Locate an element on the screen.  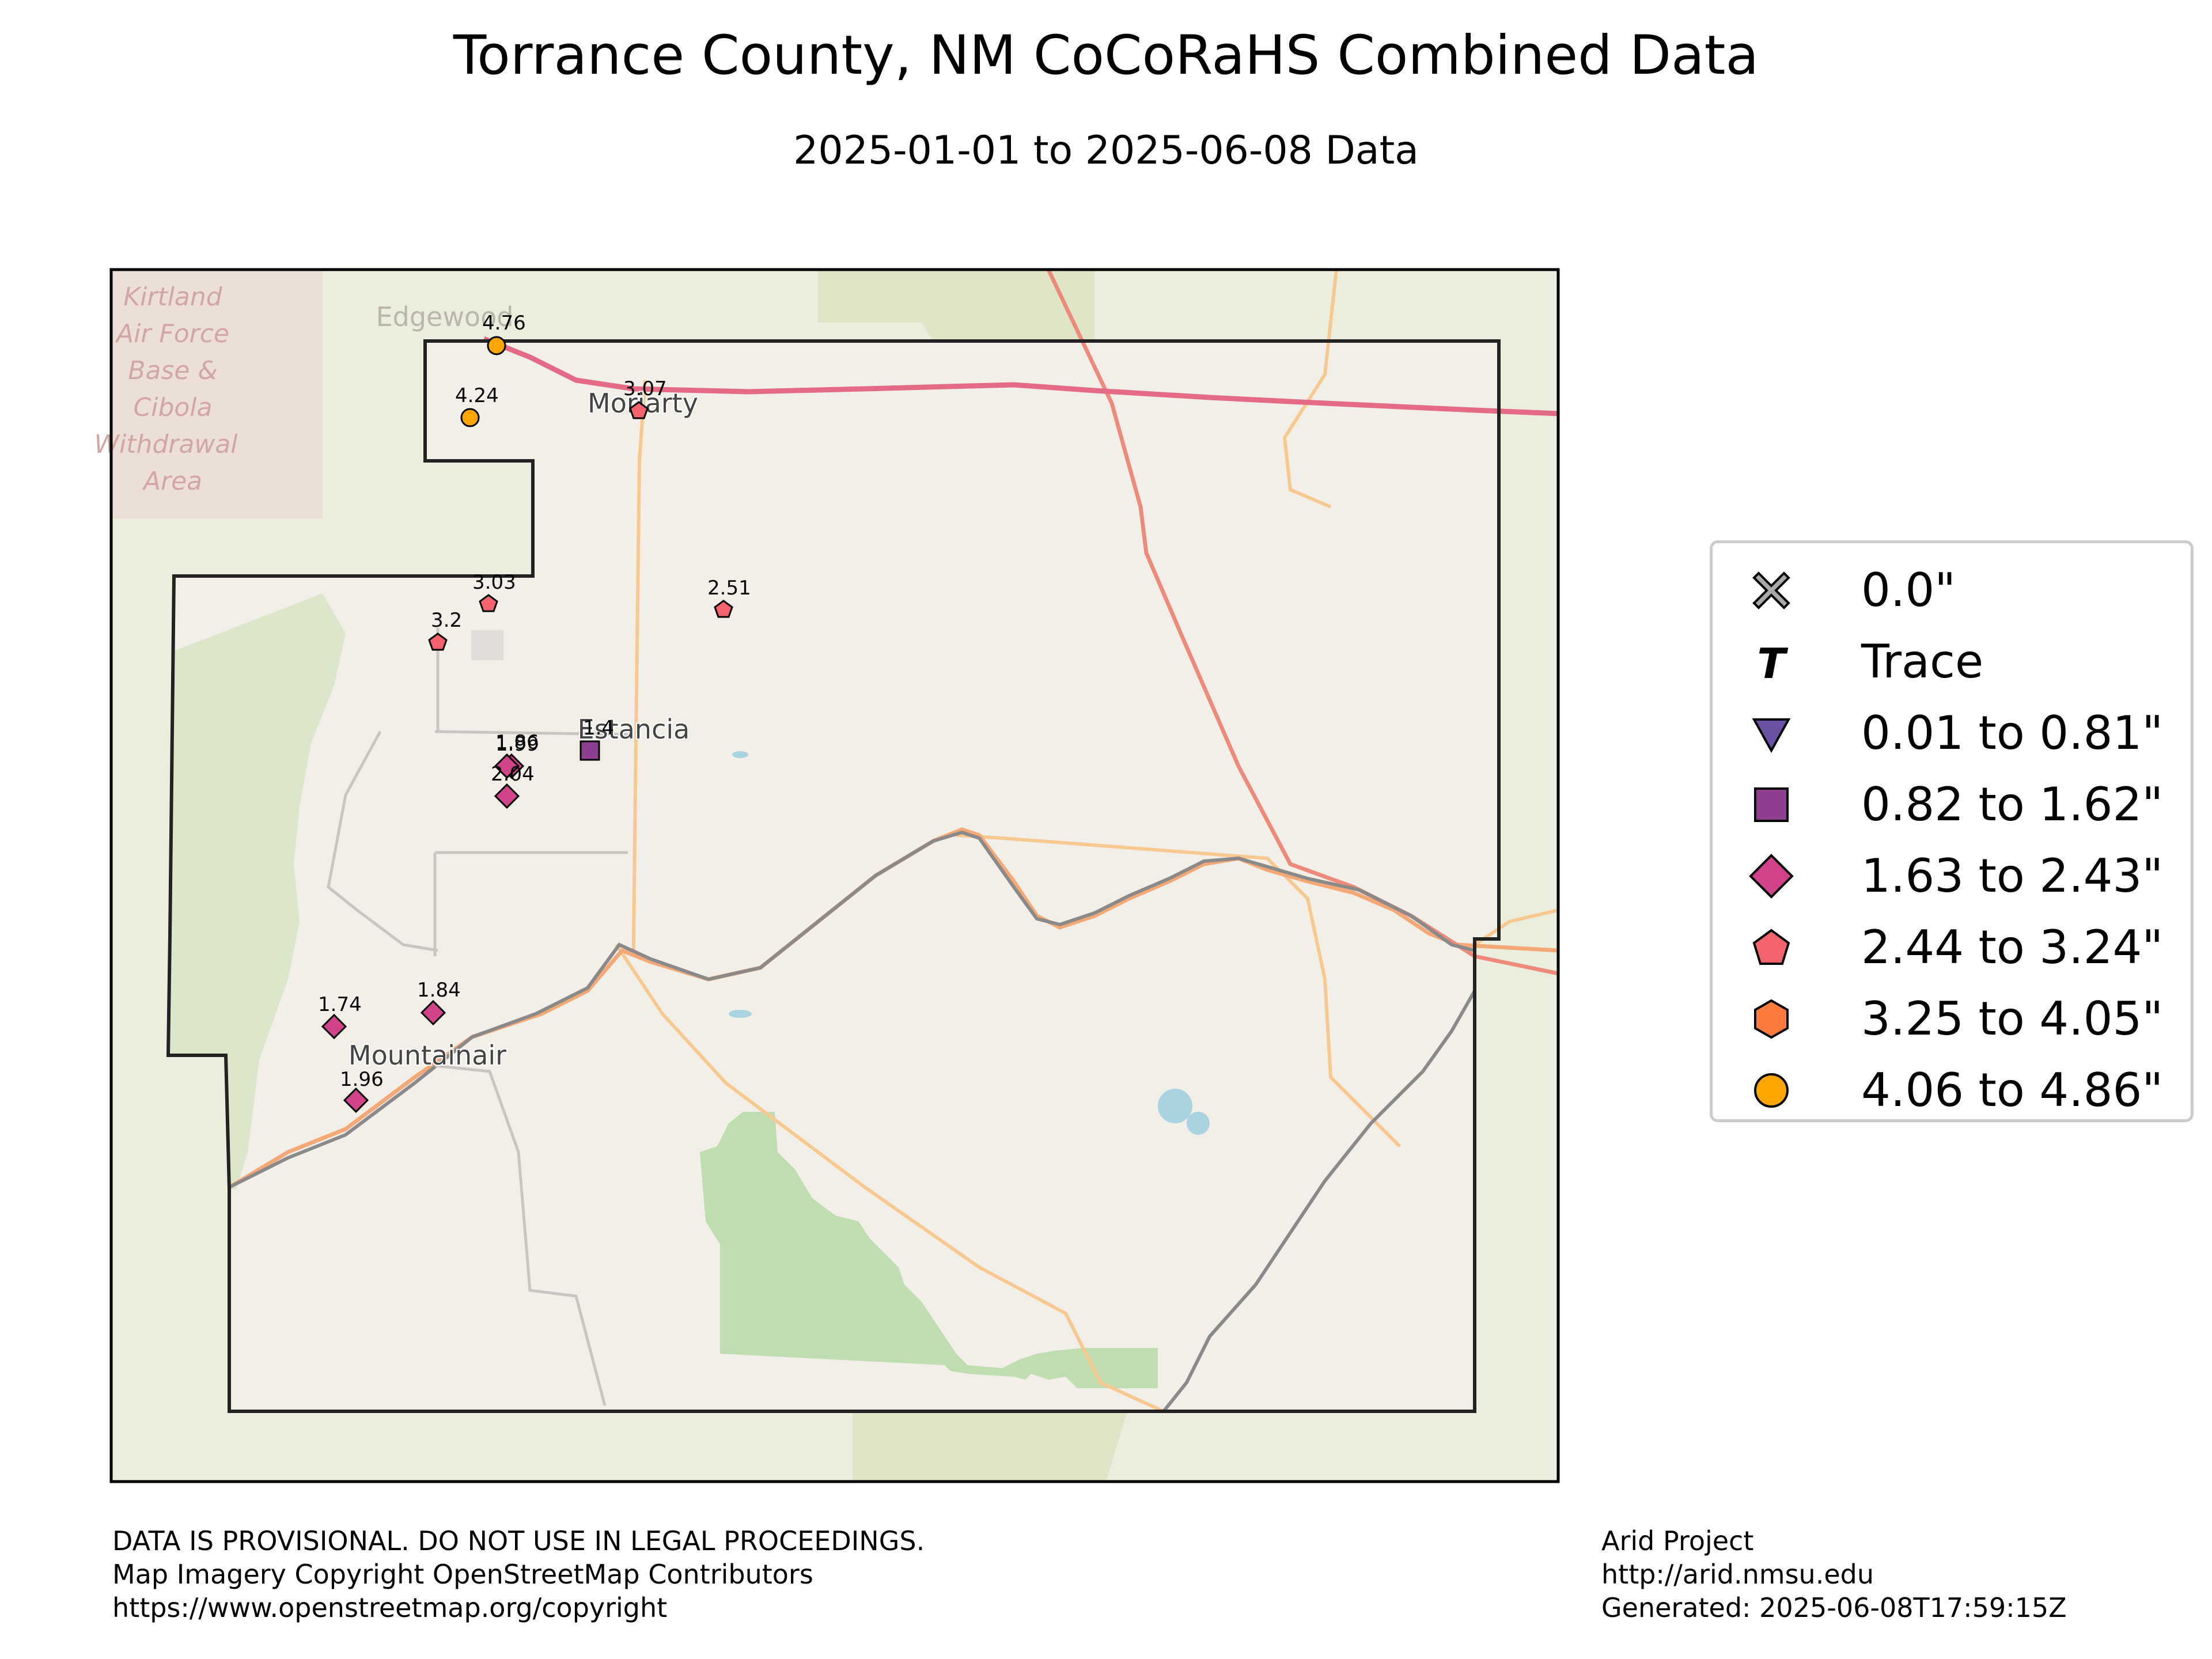
copyright-link: https://www.openstreetmap.org/copyright is located at coordinates (390, 1607).